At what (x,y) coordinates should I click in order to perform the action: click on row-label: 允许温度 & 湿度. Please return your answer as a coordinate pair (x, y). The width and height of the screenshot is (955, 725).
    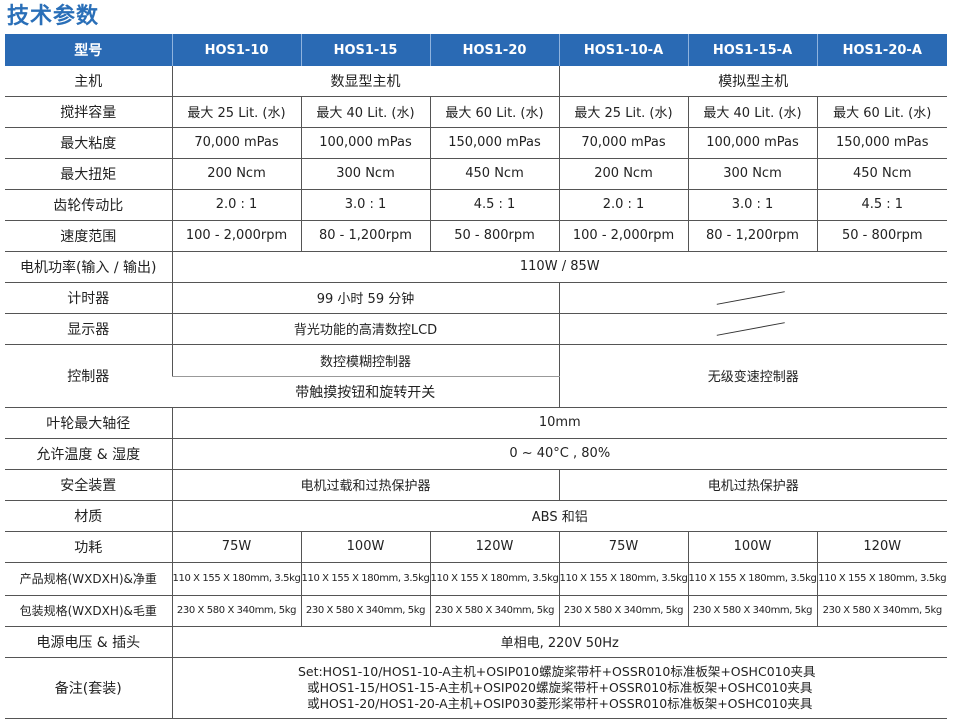
    Looking at the image, I should click on (88, 454).